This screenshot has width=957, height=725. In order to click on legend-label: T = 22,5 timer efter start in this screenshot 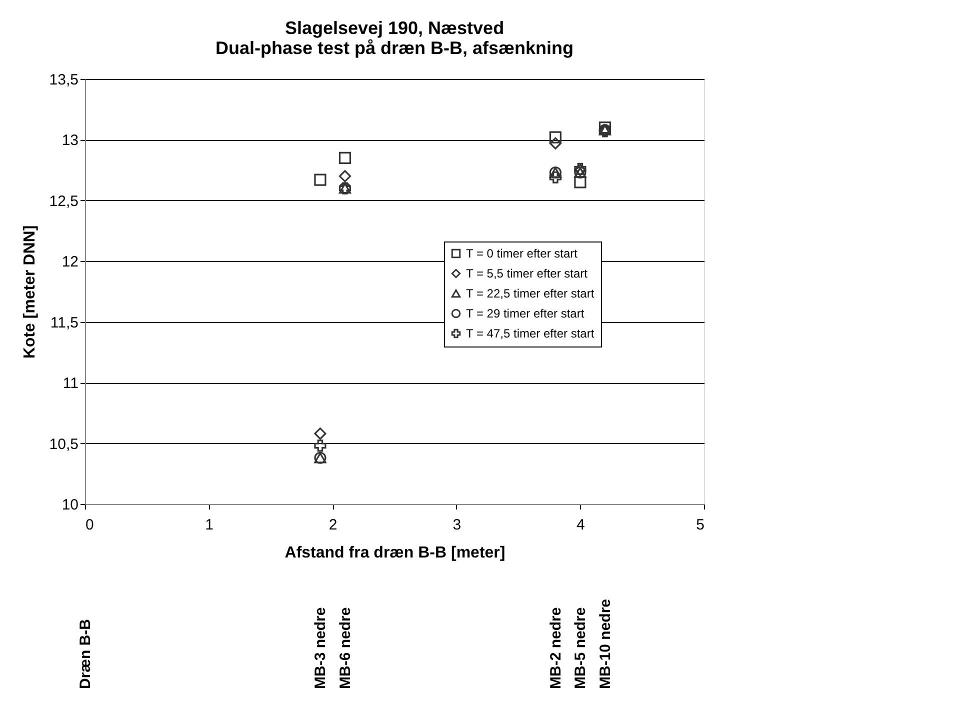, I will do `click(530, 293)`.